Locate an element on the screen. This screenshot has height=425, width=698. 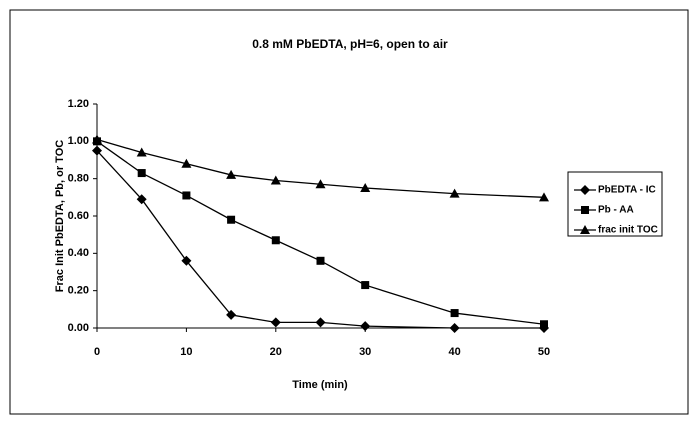
x-tick-label: 40 is located at coordinates (454, 352).